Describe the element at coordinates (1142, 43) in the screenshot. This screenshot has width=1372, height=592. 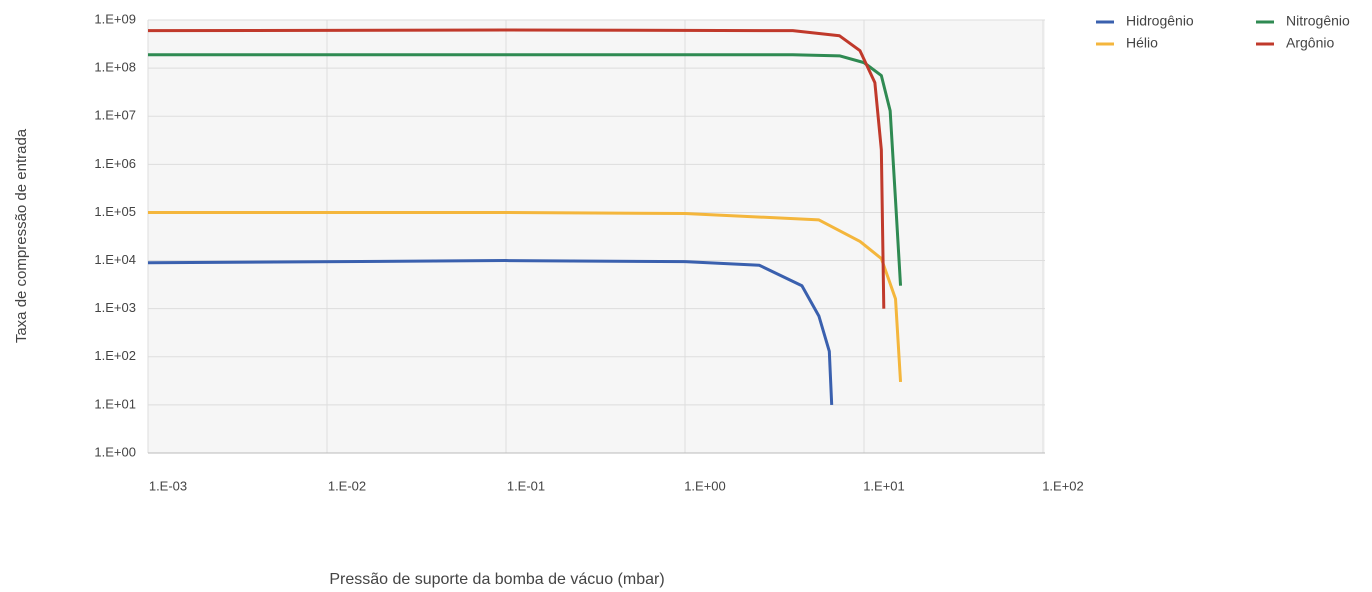
I see `legend-label: Hélio` at that location.